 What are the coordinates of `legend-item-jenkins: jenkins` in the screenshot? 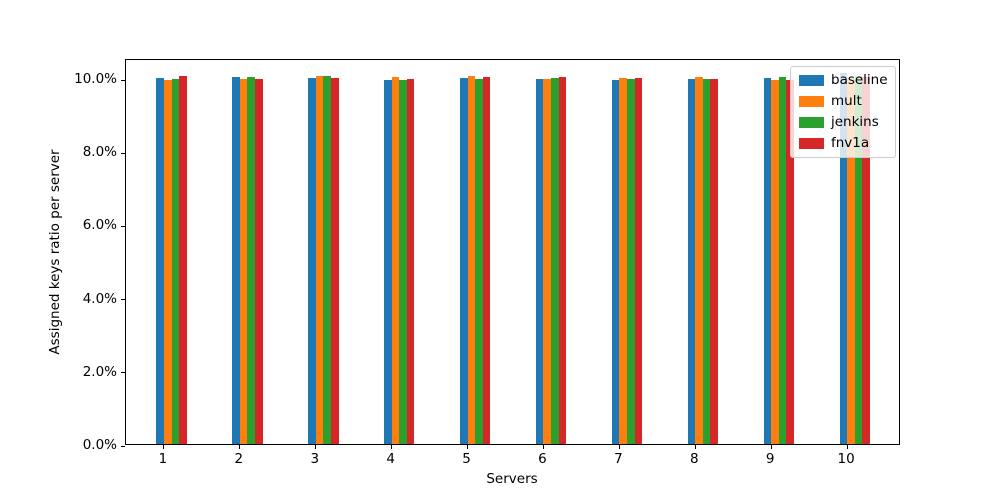 It's located at (843, 122).